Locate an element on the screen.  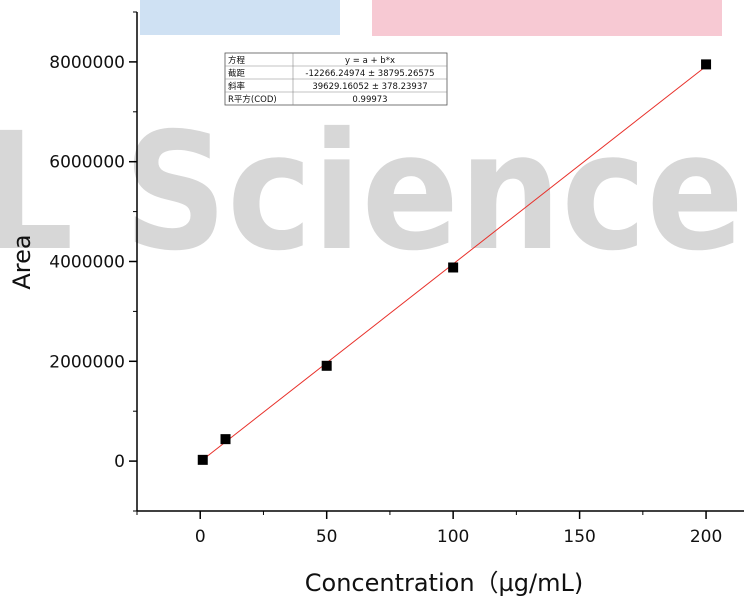
stats-label: R平方(COD) is located at coordinates (252, 99).